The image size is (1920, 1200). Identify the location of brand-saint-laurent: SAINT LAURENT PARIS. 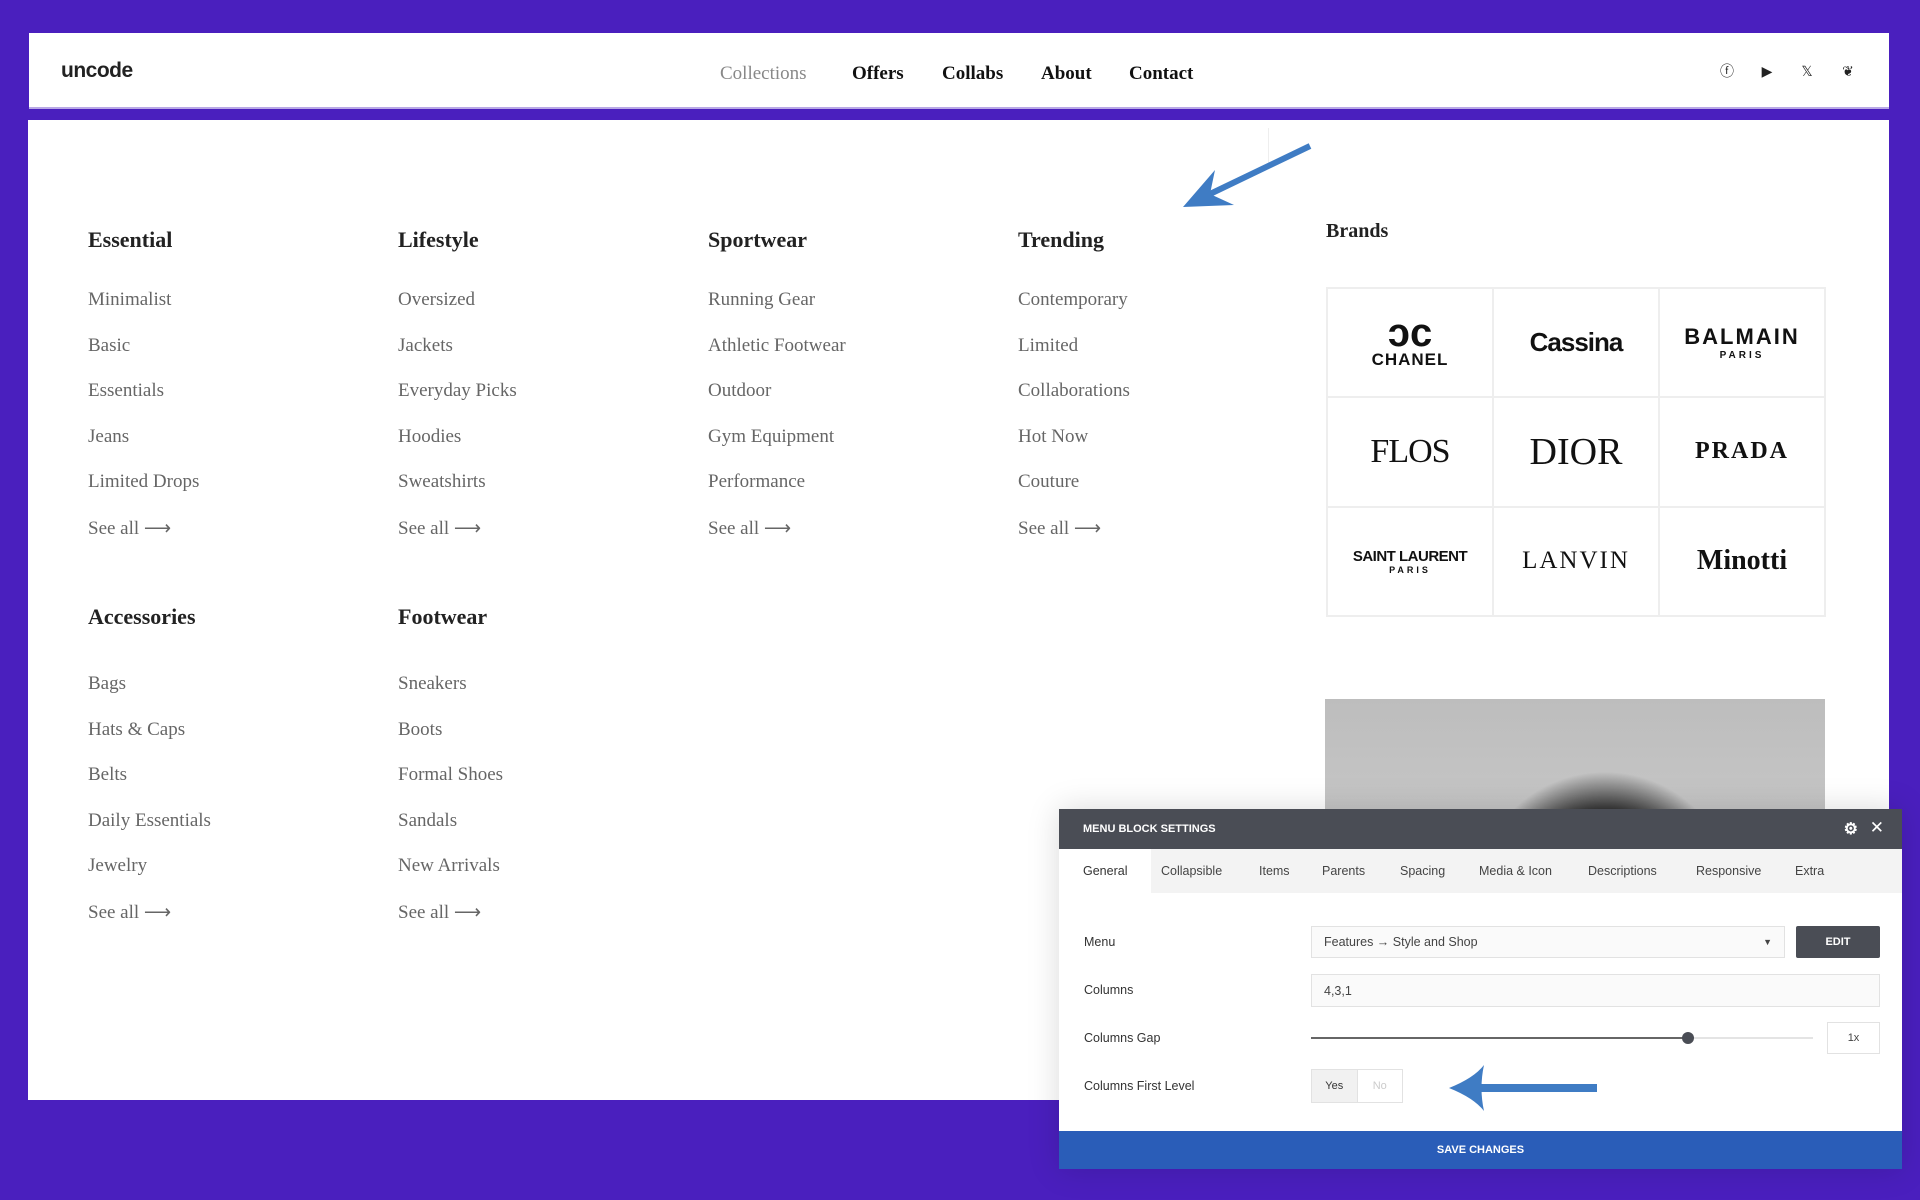
(1410, 561).